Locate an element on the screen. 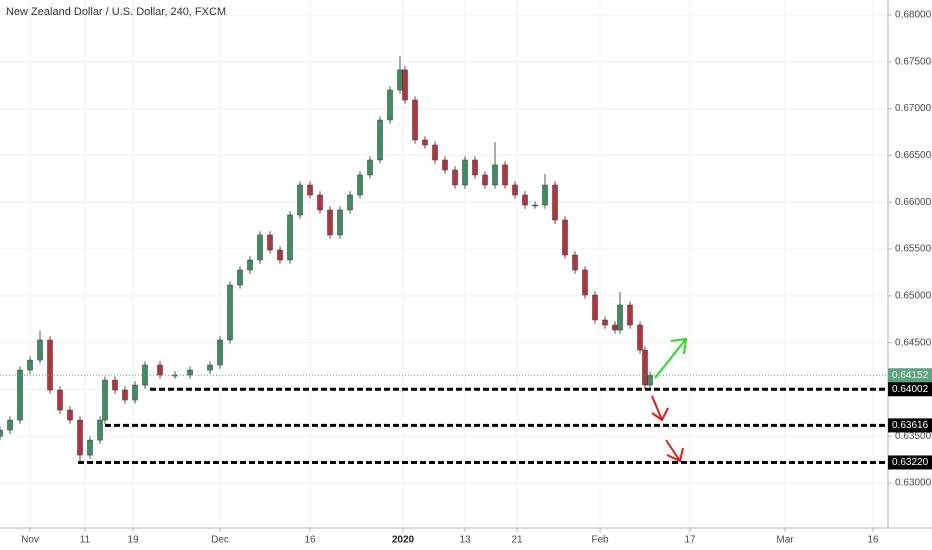  level-label: 0.63220 is located at coordinates (910, 462).